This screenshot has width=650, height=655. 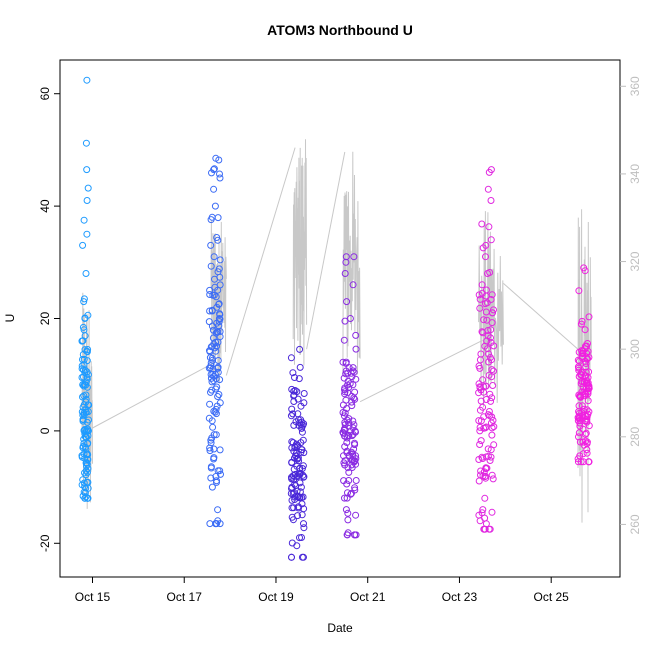 I want to click on y2-tick-label: 340, so click(x=635, y=174).